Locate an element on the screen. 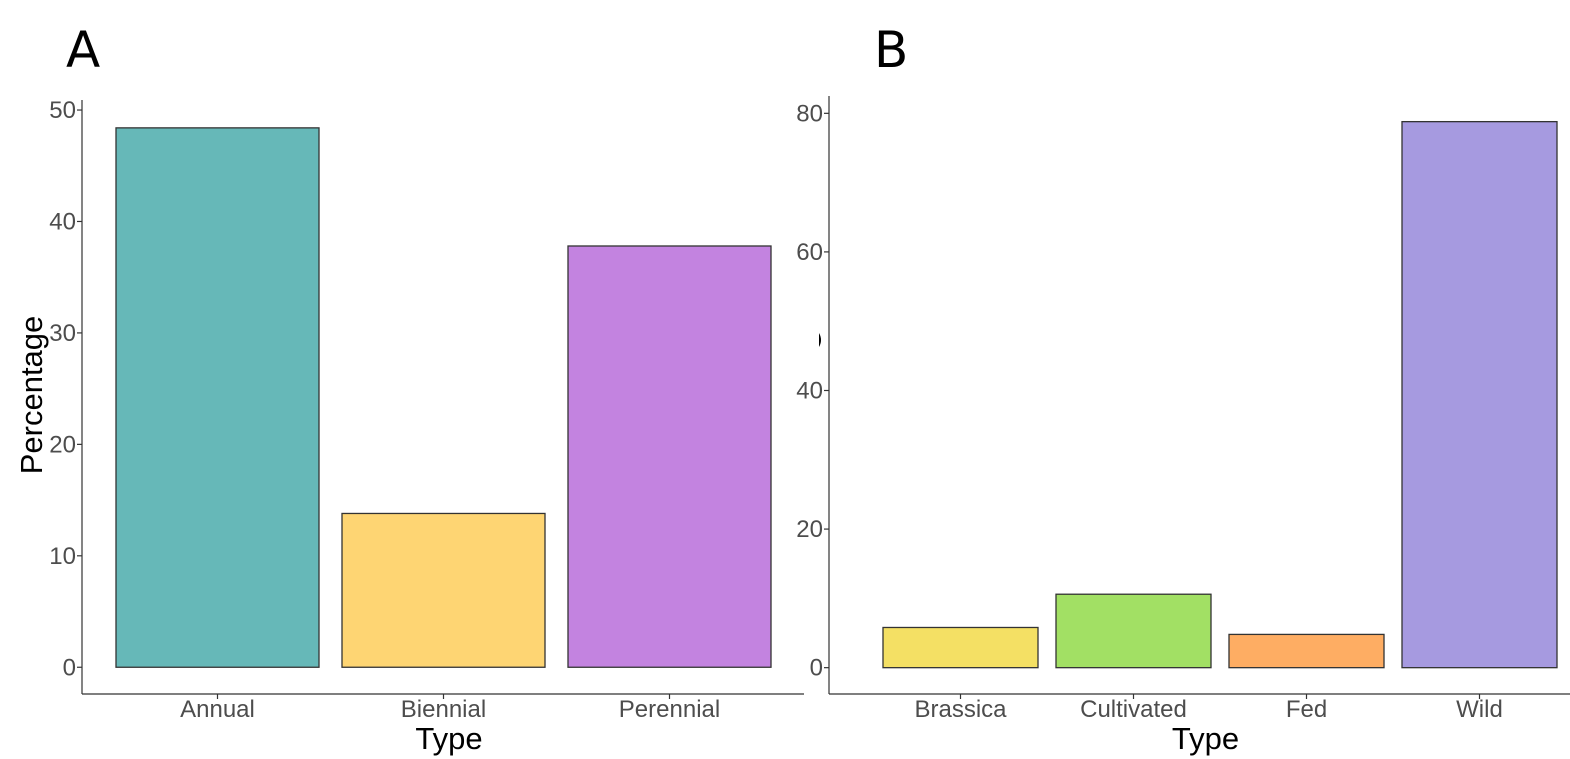 Image resolution: width=1570 pixels, height=759 pixels. y-tick-label: 80 is located at coordinates (809, 113).